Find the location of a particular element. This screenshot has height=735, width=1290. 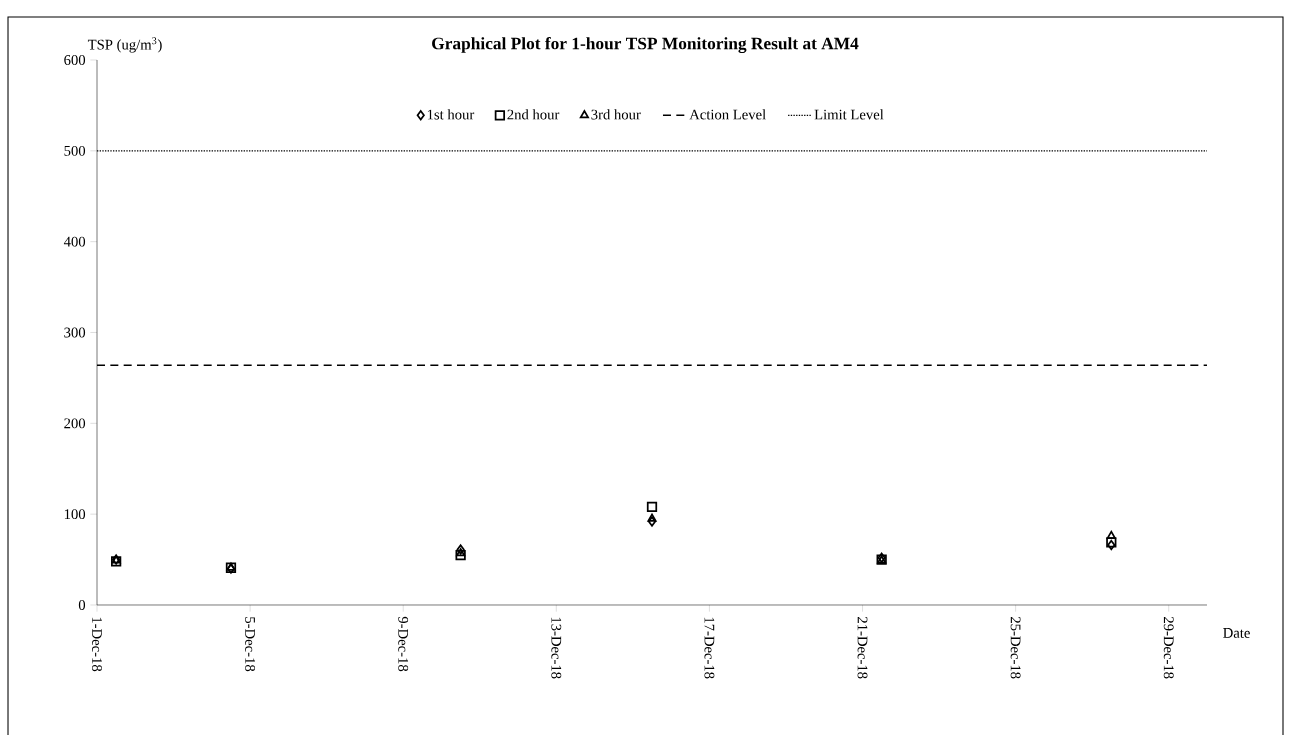

y-tick-label: 200 is located at coordinates (75, 423).